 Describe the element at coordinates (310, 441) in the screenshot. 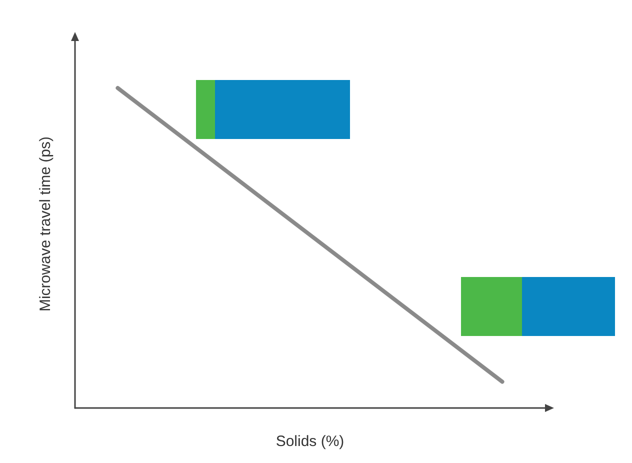

I see `x-axis-title: Solids (%)` at that location.